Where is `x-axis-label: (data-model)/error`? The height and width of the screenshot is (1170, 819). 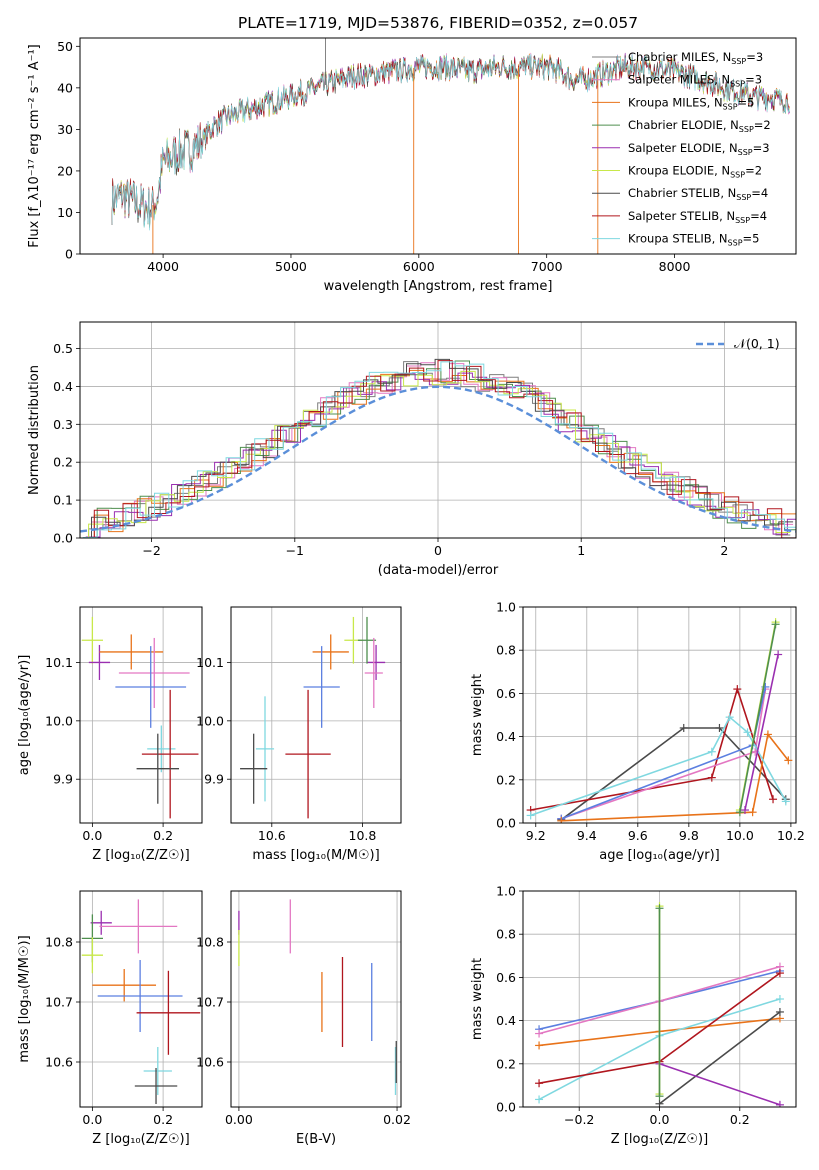
x-axis-label: (data-model)/error is located at coordinates (438, 570).